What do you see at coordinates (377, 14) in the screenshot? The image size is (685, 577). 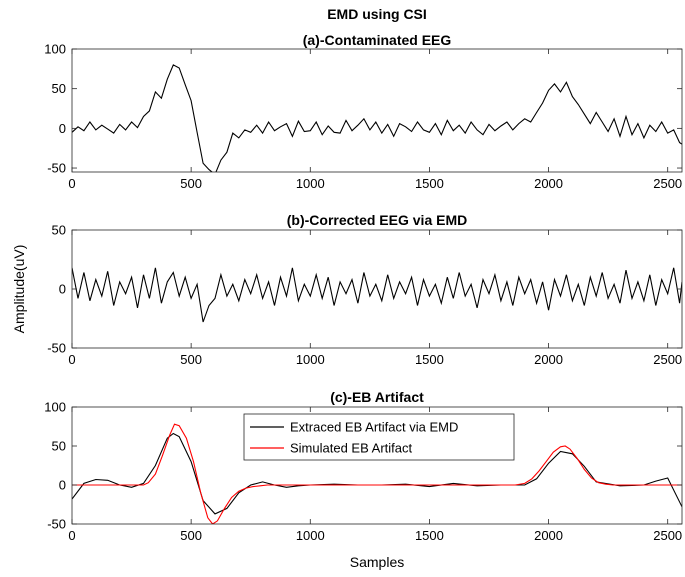 I see `figure-suptitle: EMD using CSI` at bounding box center [377, 14].